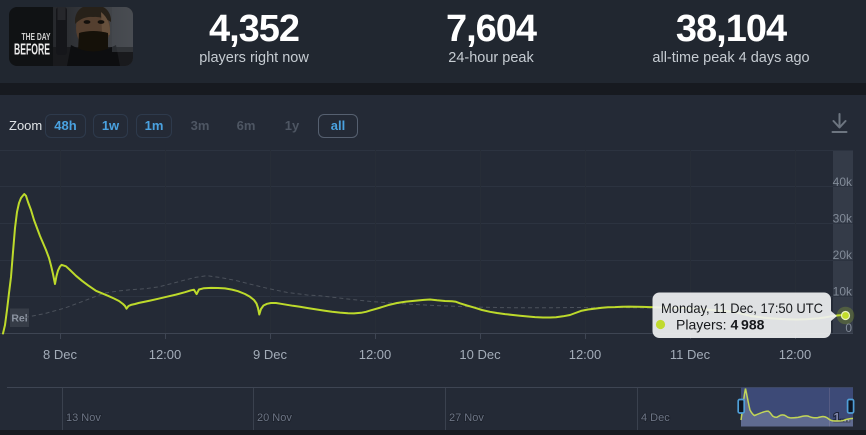 This screenshot has width=866, height=435. Describe the element at coordinates (274, 418) in the screenshot. I see `svg-text: 20 Nov` at that location.